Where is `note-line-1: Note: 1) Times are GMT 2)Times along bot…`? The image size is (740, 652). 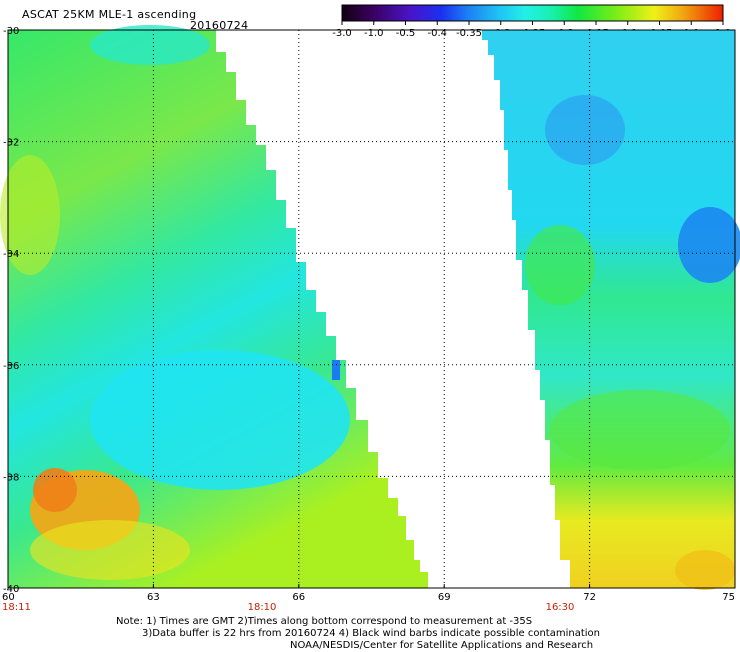
note-line-1: Note: 1) Times are GMT 2)Times along bot… is located at coordinates (324, 621).